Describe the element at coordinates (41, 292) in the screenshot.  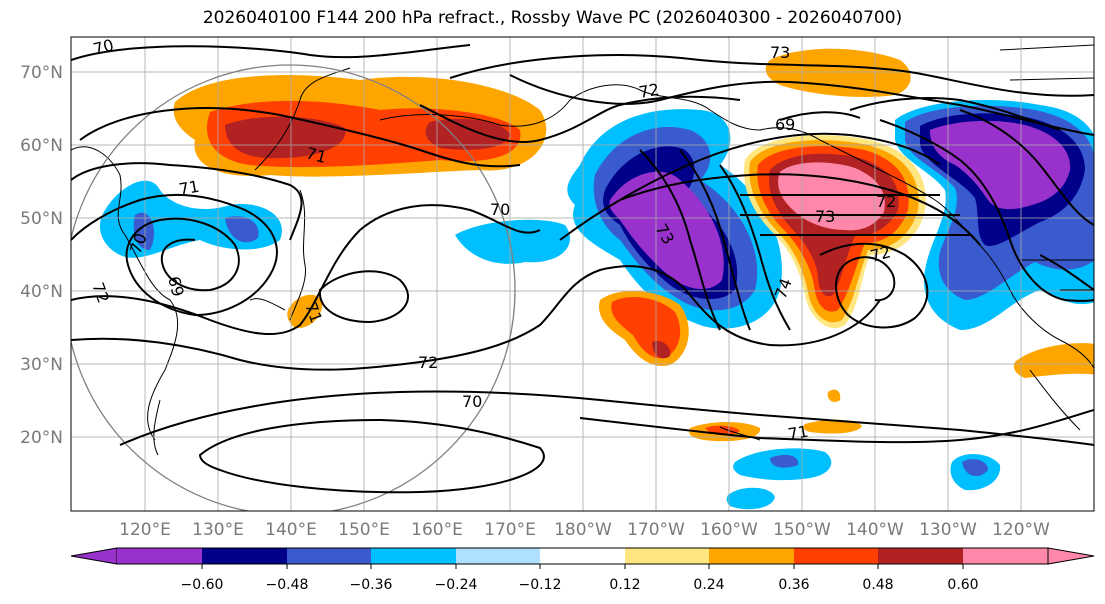
I see `lat-label: 40°N` at that location.